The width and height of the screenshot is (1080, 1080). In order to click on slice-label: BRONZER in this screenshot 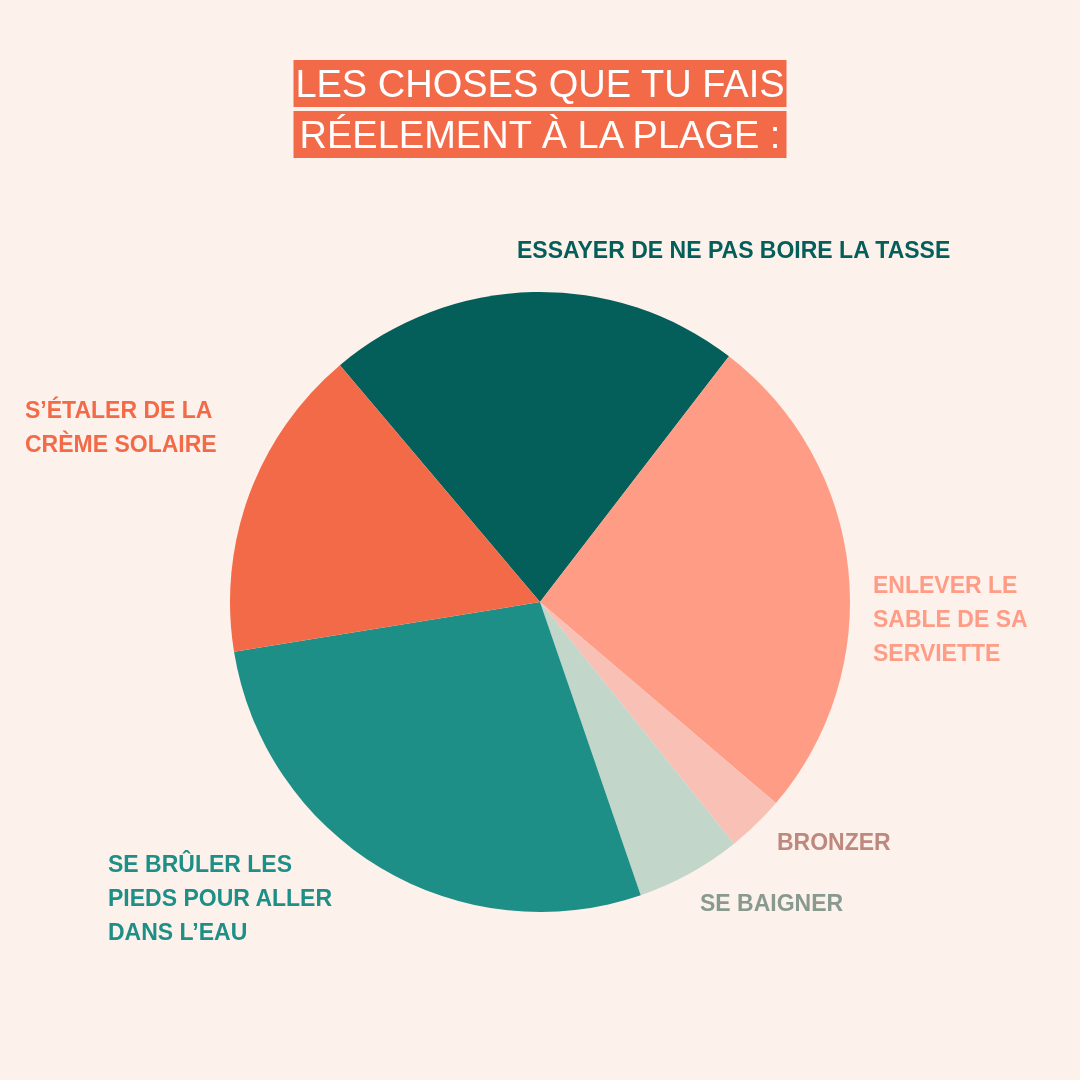, I will do `click(834, 842)`.